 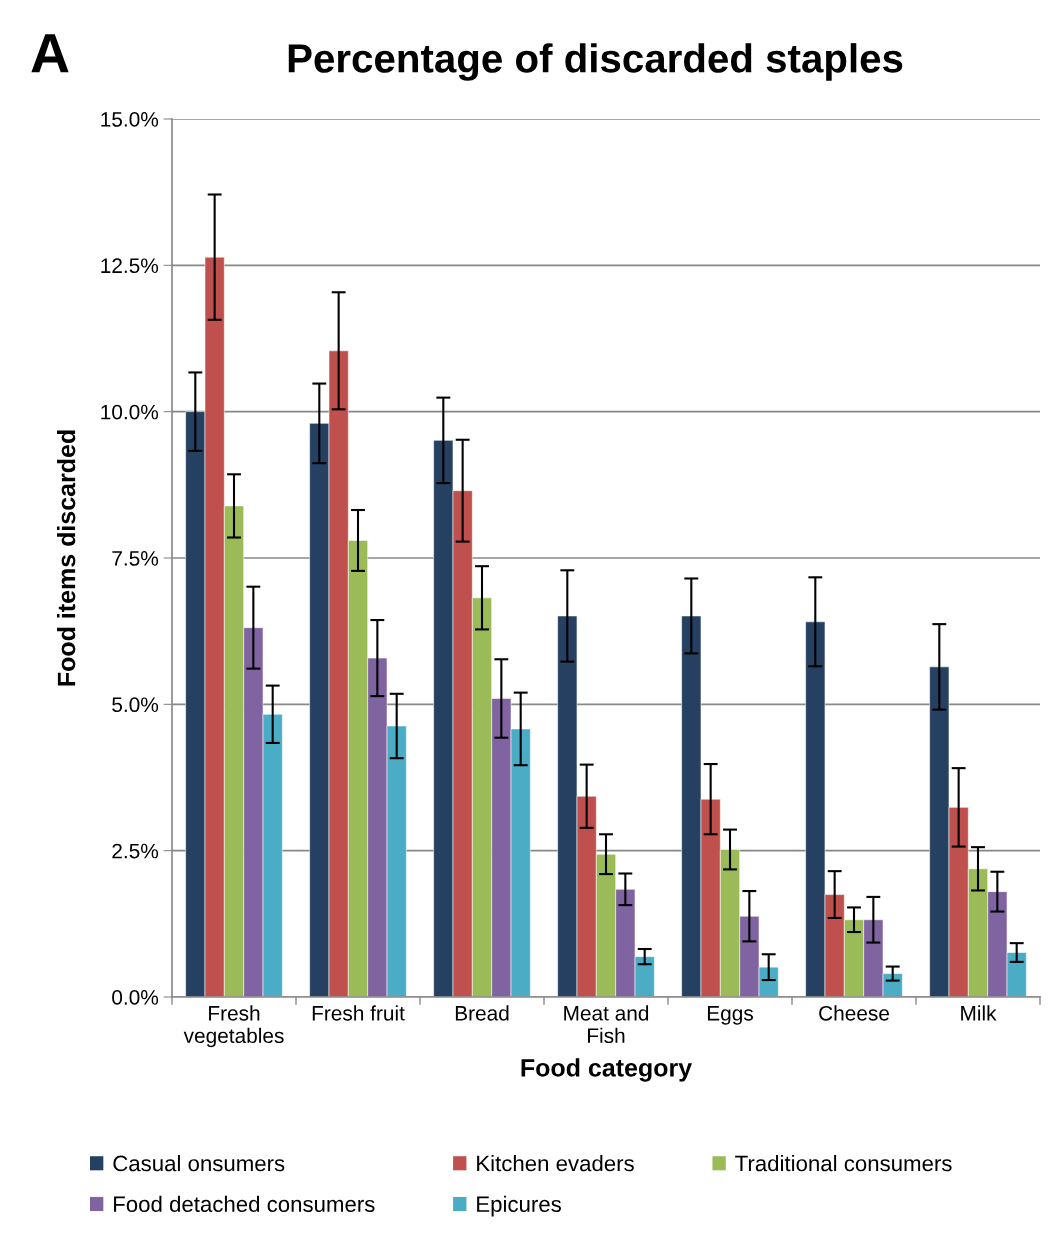 I want to click on x-tick-label: Milk, so click(x=979, y=1013).